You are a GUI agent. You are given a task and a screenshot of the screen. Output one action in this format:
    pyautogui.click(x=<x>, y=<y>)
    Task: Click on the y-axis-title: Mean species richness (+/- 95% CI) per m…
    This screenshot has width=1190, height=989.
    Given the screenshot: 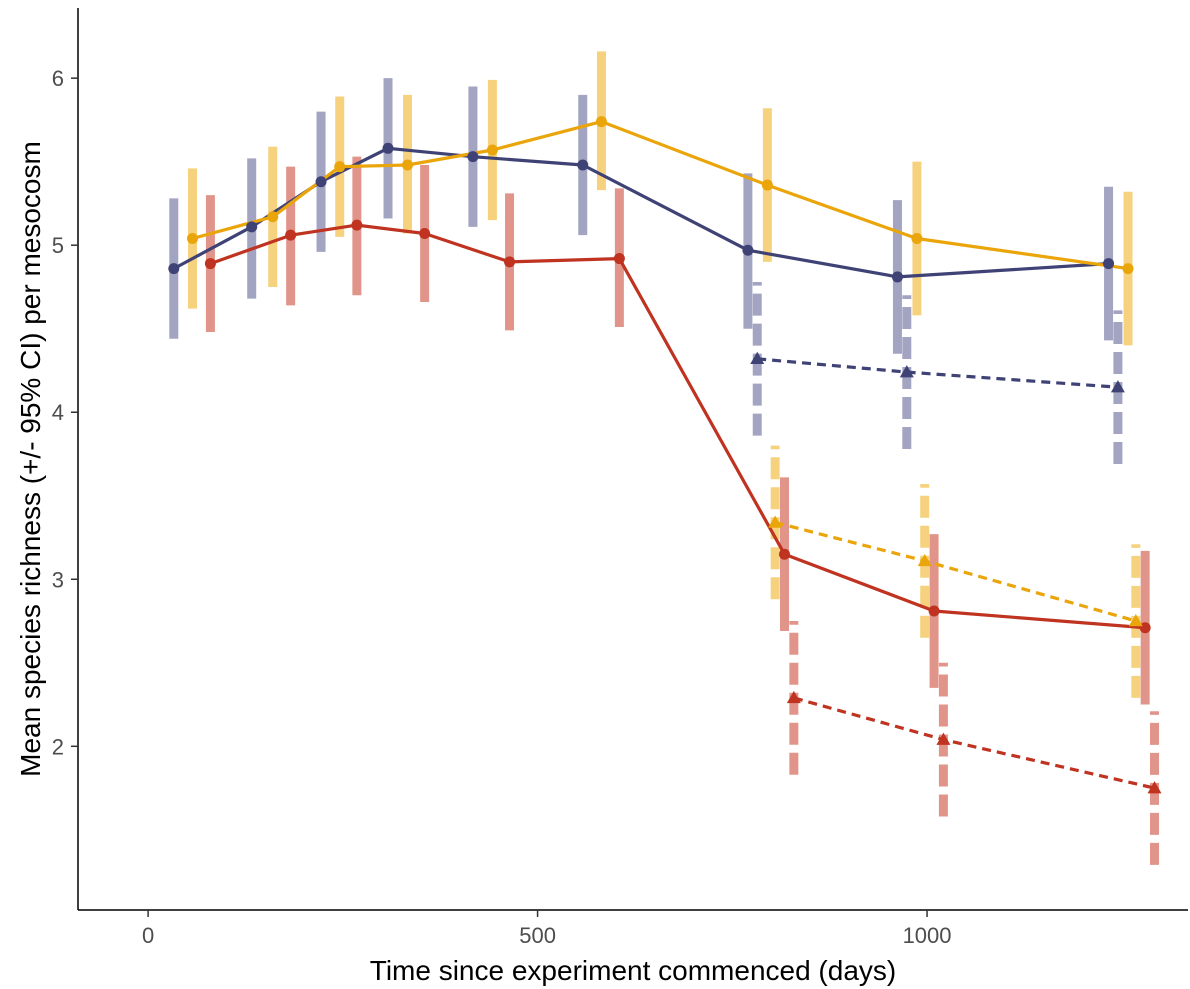 What is the action you would take?
    pyautogui.click(x=30, y=459)
    